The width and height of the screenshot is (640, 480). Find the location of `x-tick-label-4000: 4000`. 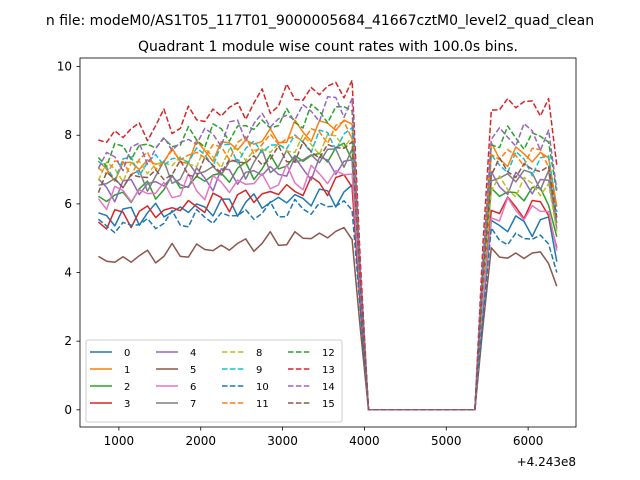

x-tick-label-4000: 4000 is located at coordinates (364, 441).